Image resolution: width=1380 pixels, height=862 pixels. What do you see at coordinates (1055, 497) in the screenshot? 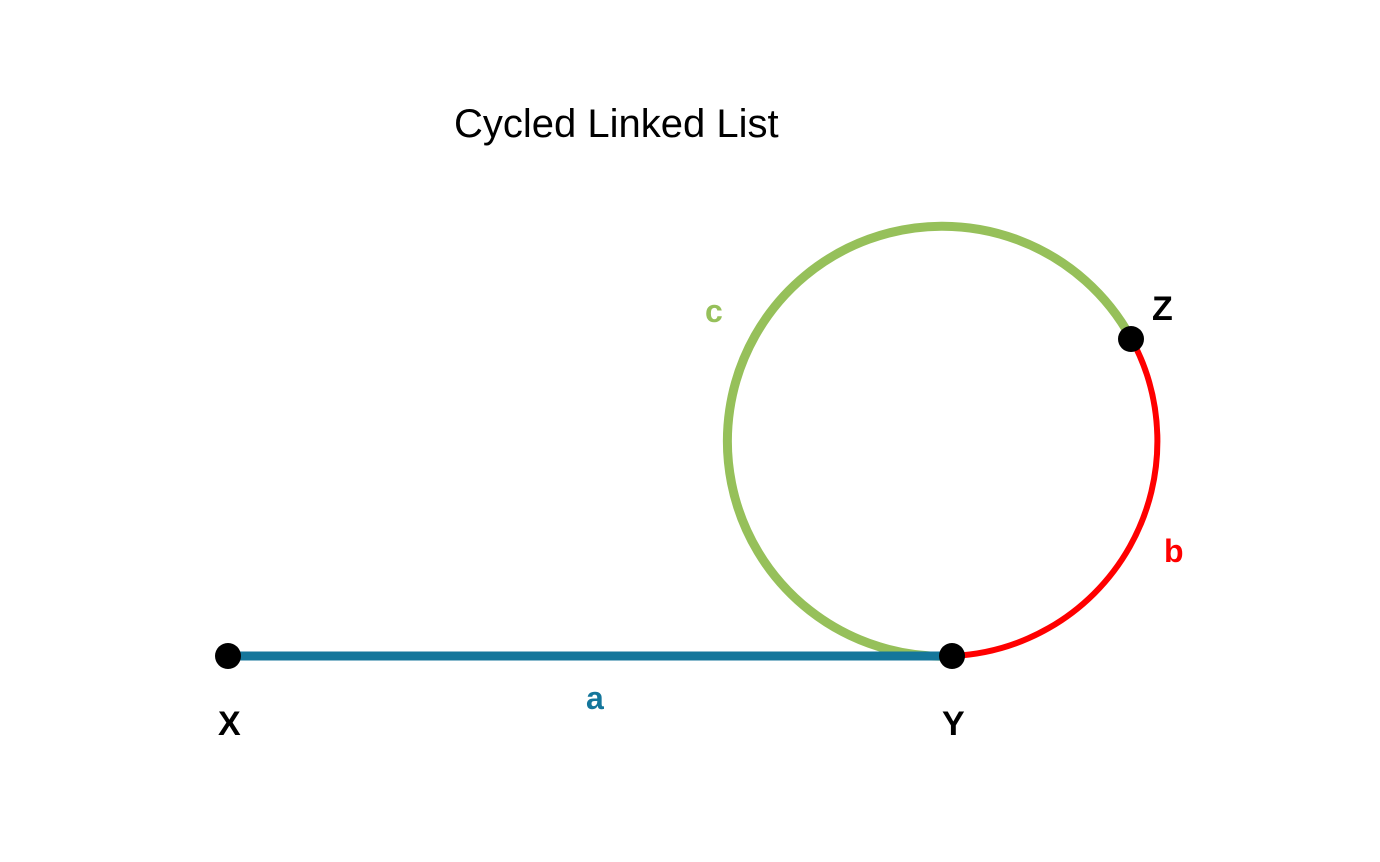
I see `segment-b-arc` at bounding box center [1055, 497].